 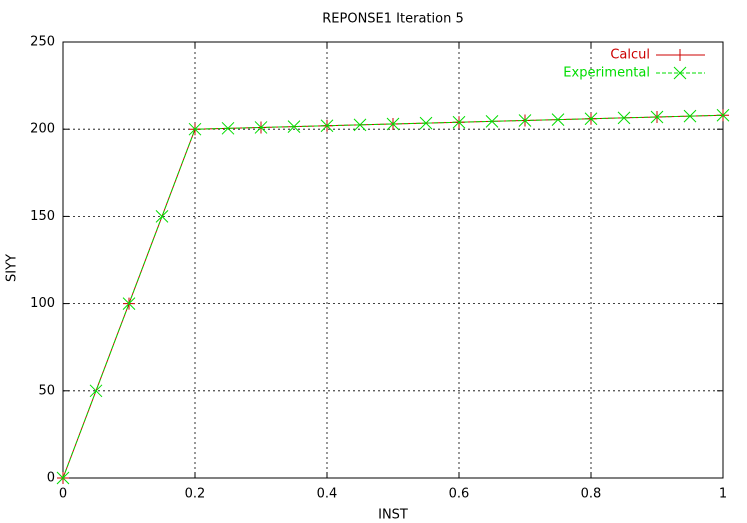 I want to click on x-tick-label: 0.8, so click(x=591, y=494).